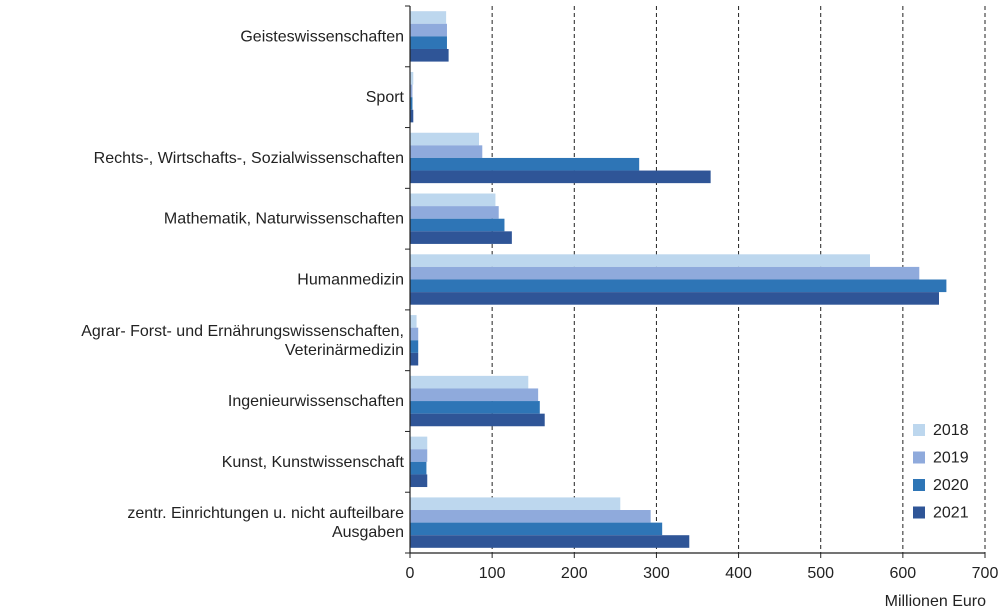  Describe the element at coordinates (702, 573) in the screenshot. I see `tick-labels: 0 100 200 300 400 500 600 700` at that location.